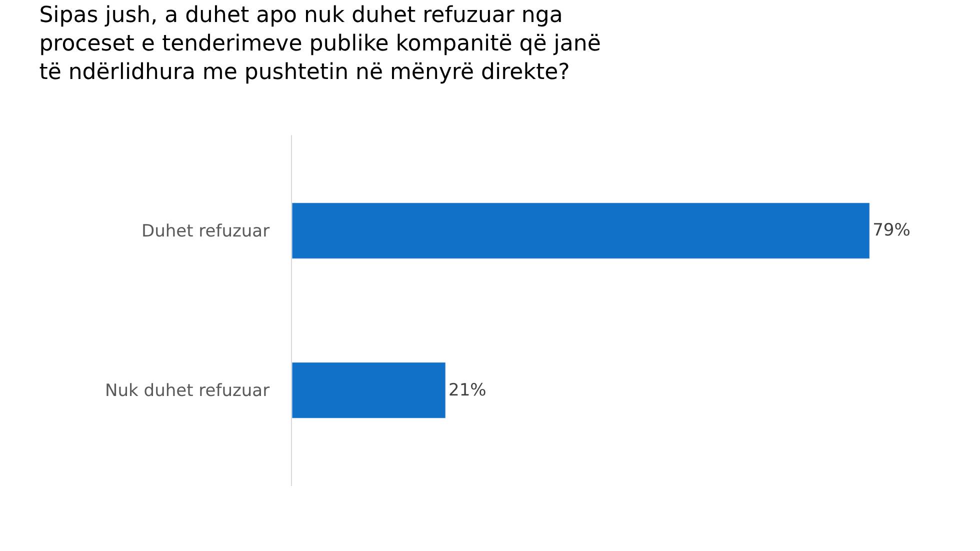 This screenshot has height=551, width=980. Describe the element at coordinates (467, 390) in the screenshot. I see `data-label: 21%` at that location.